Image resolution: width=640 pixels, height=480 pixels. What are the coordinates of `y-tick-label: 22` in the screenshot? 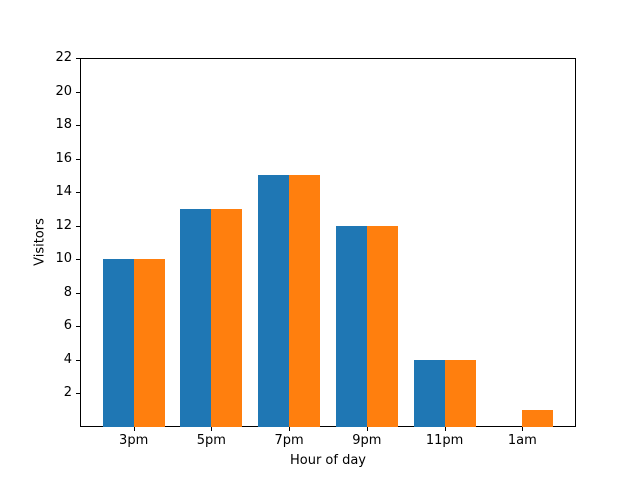 It's located at (63, 57).